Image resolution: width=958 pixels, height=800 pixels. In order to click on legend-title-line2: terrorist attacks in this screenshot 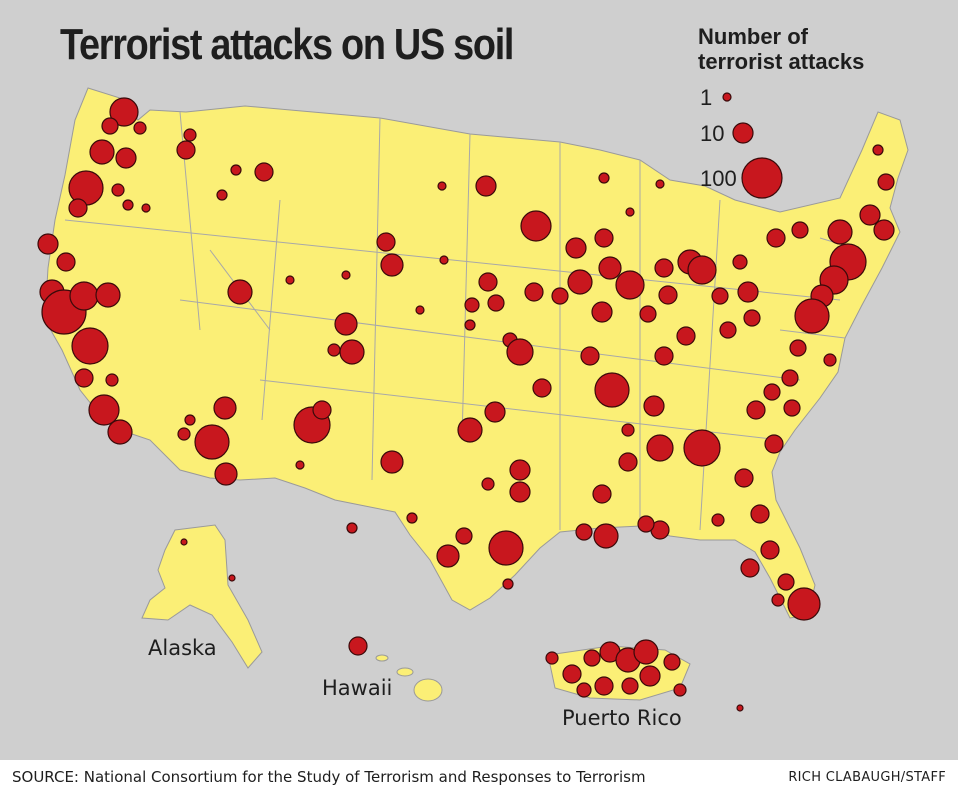, I will do `click(781, 61)`.